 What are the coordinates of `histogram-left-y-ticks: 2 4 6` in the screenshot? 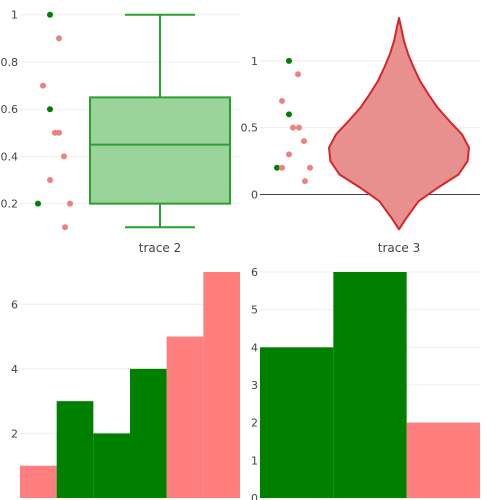 It's located at (14, 369).